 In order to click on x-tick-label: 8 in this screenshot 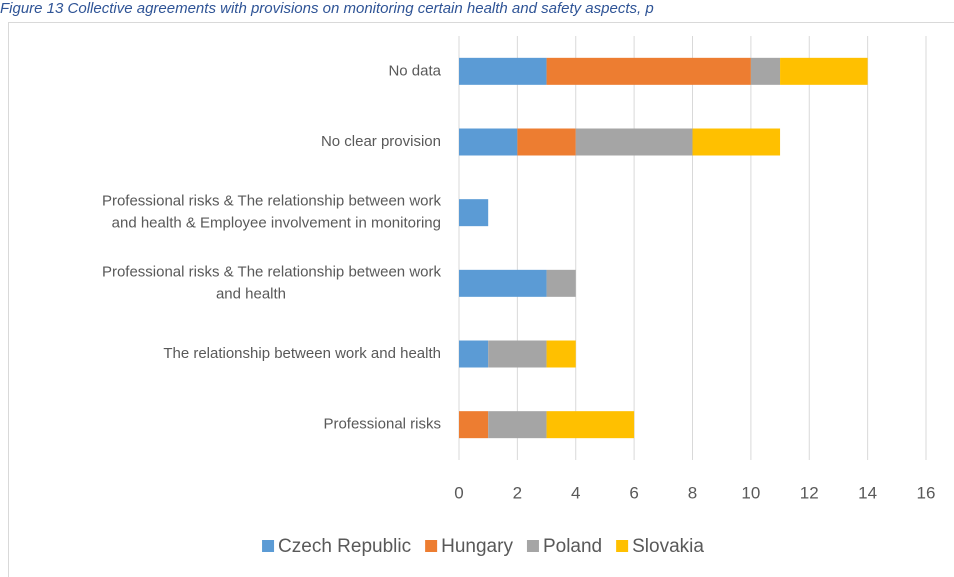, I will do `click(692, 492)`.